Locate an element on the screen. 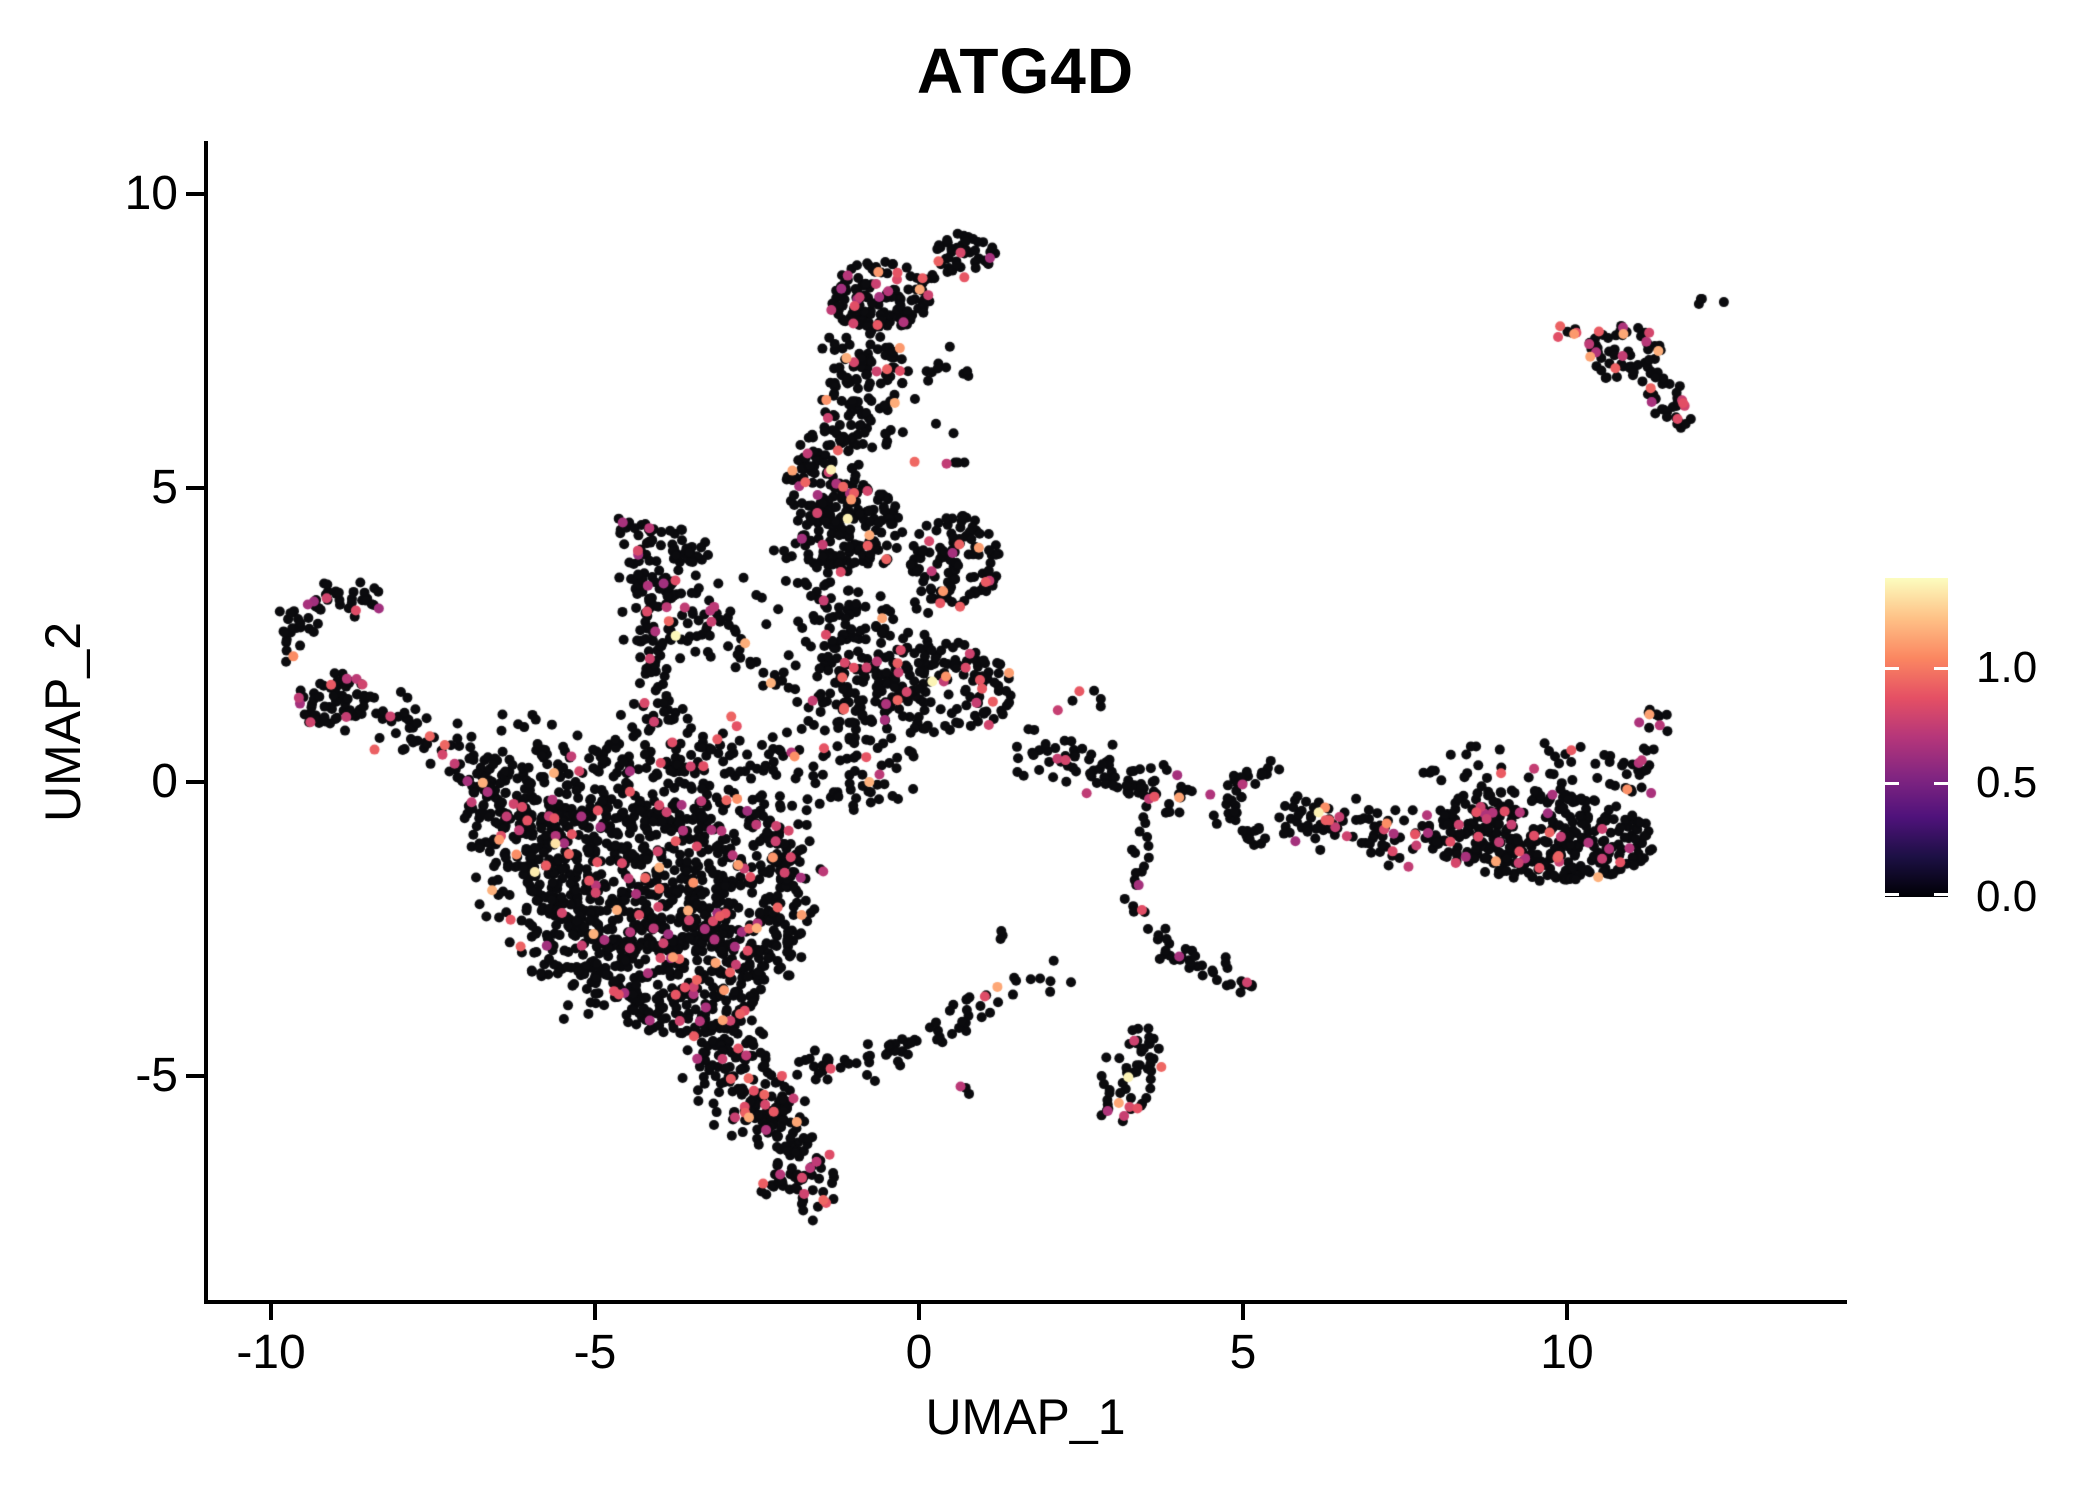 This screenshot has height=1500, width=2100. colorbar-gradient is located at coordinates (1916, 737).